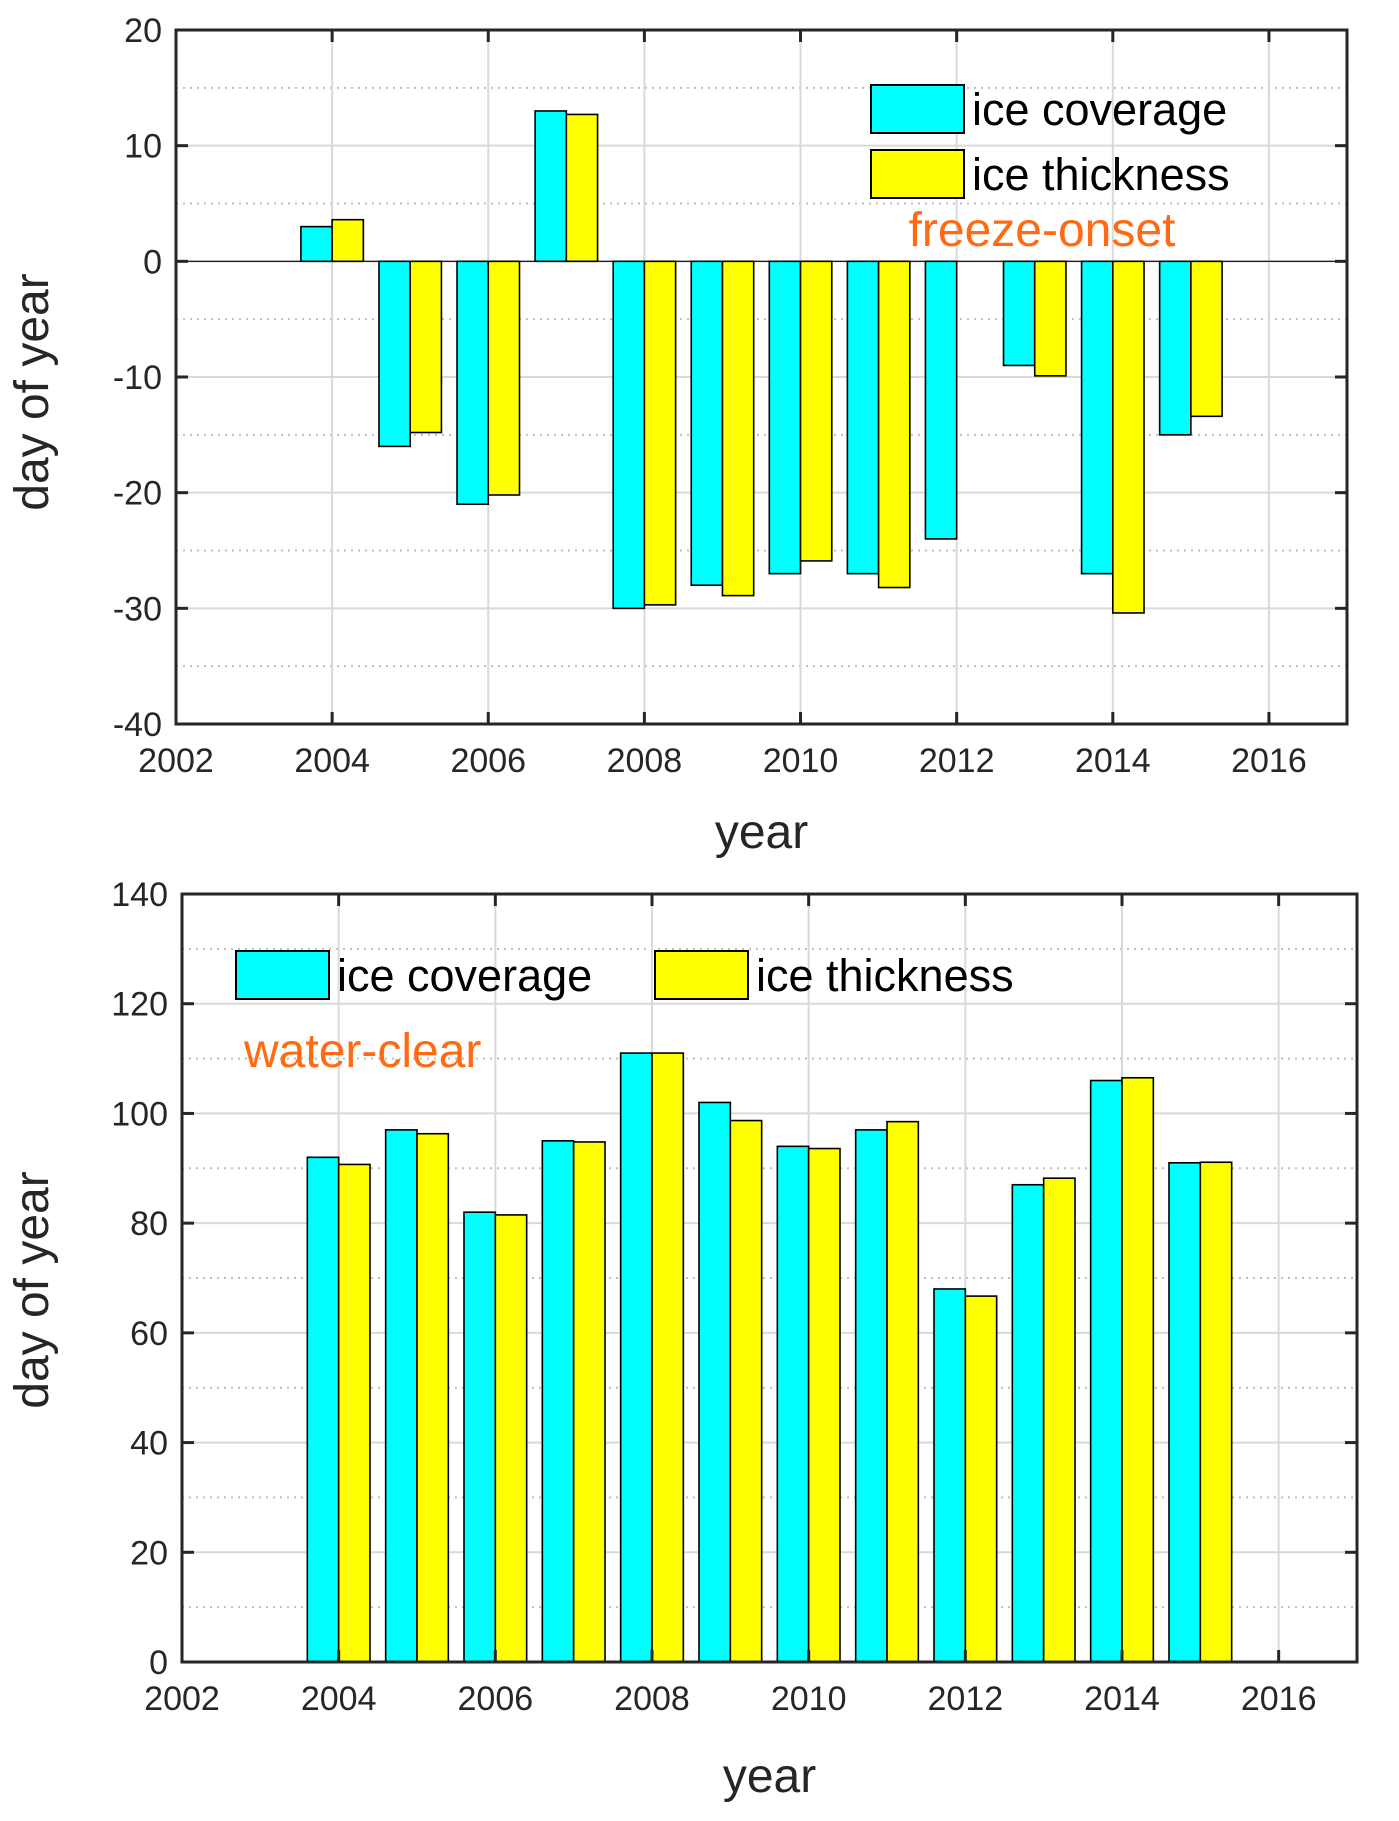 Image resolution: width=1399 pixels, height=1821 pixels. I want to click on y-tick-label: 120, so click(139, 1005).